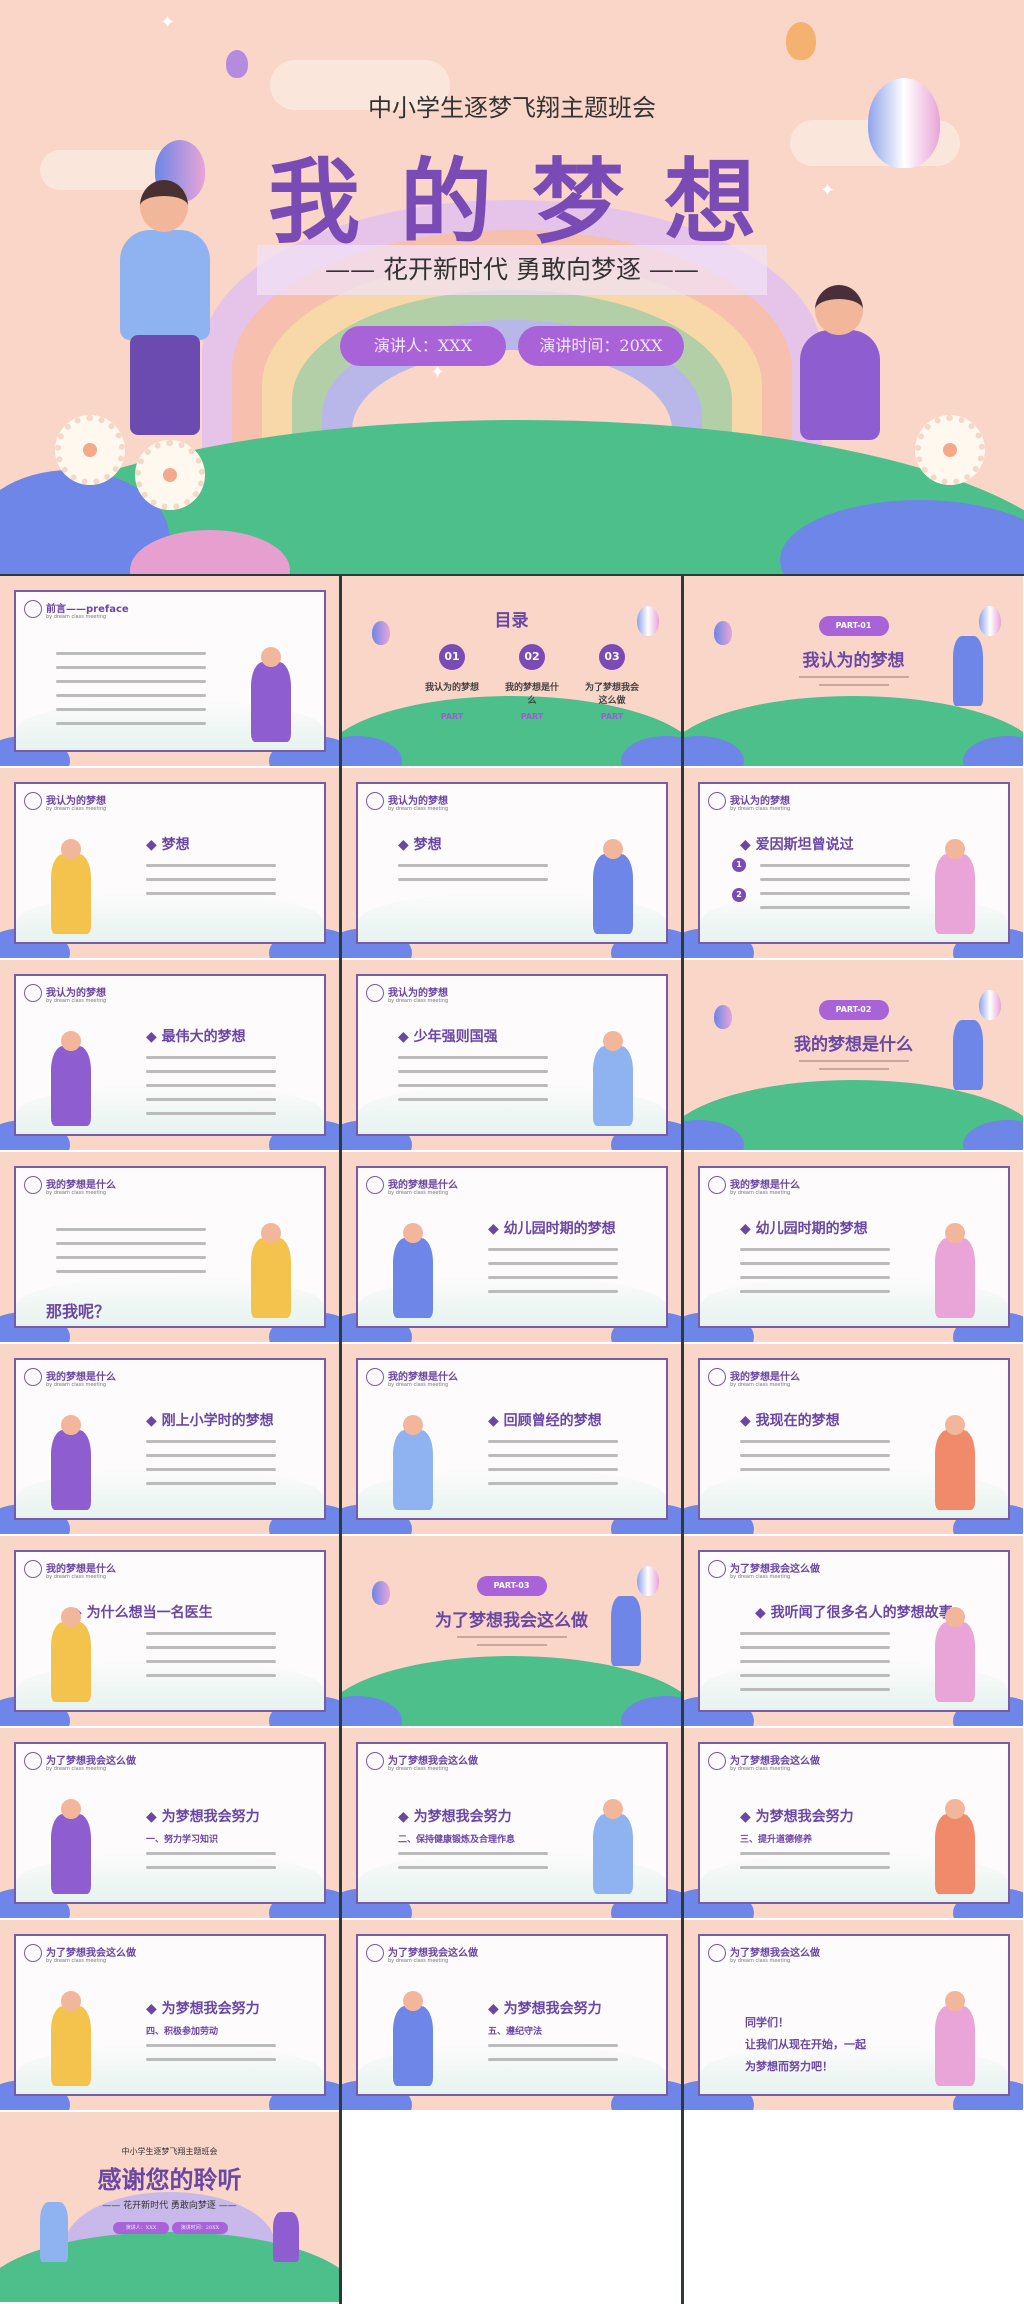 The image size is (1024, 2304). What do you see at coordinates (613, 1086) in the screenshot?
I see `man-reading-illustration` at bounding box center [613, 1086].